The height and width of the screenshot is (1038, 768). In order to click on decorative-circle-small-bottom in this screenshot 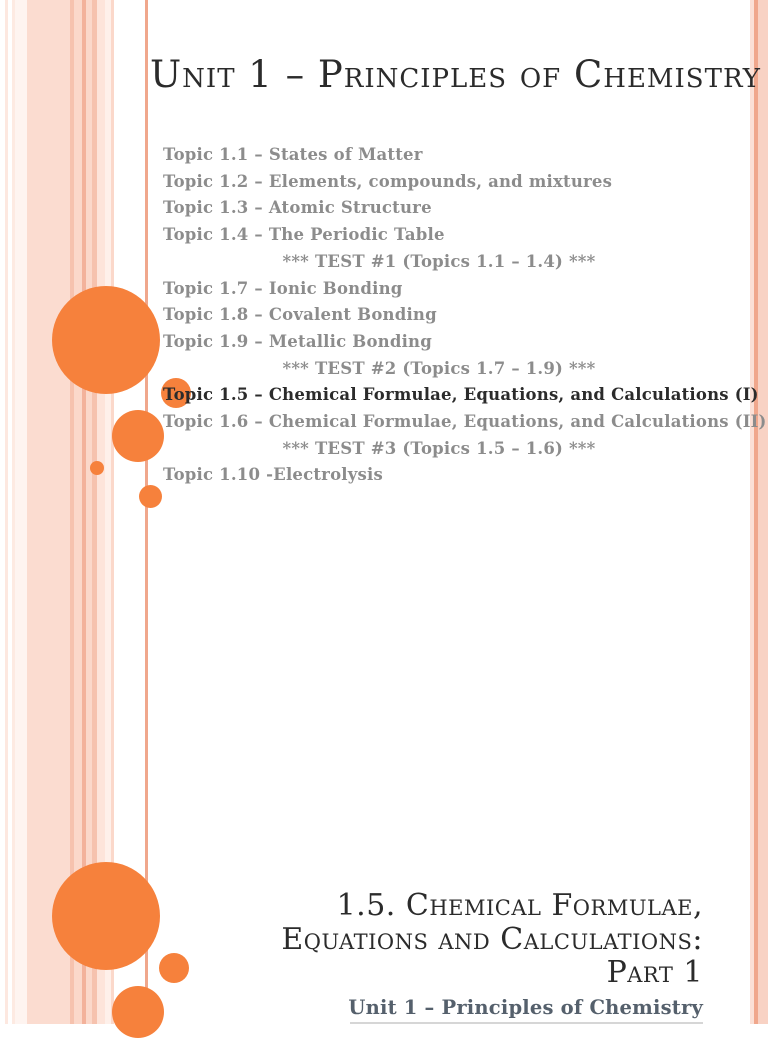, I will do `click(174, 968)`.